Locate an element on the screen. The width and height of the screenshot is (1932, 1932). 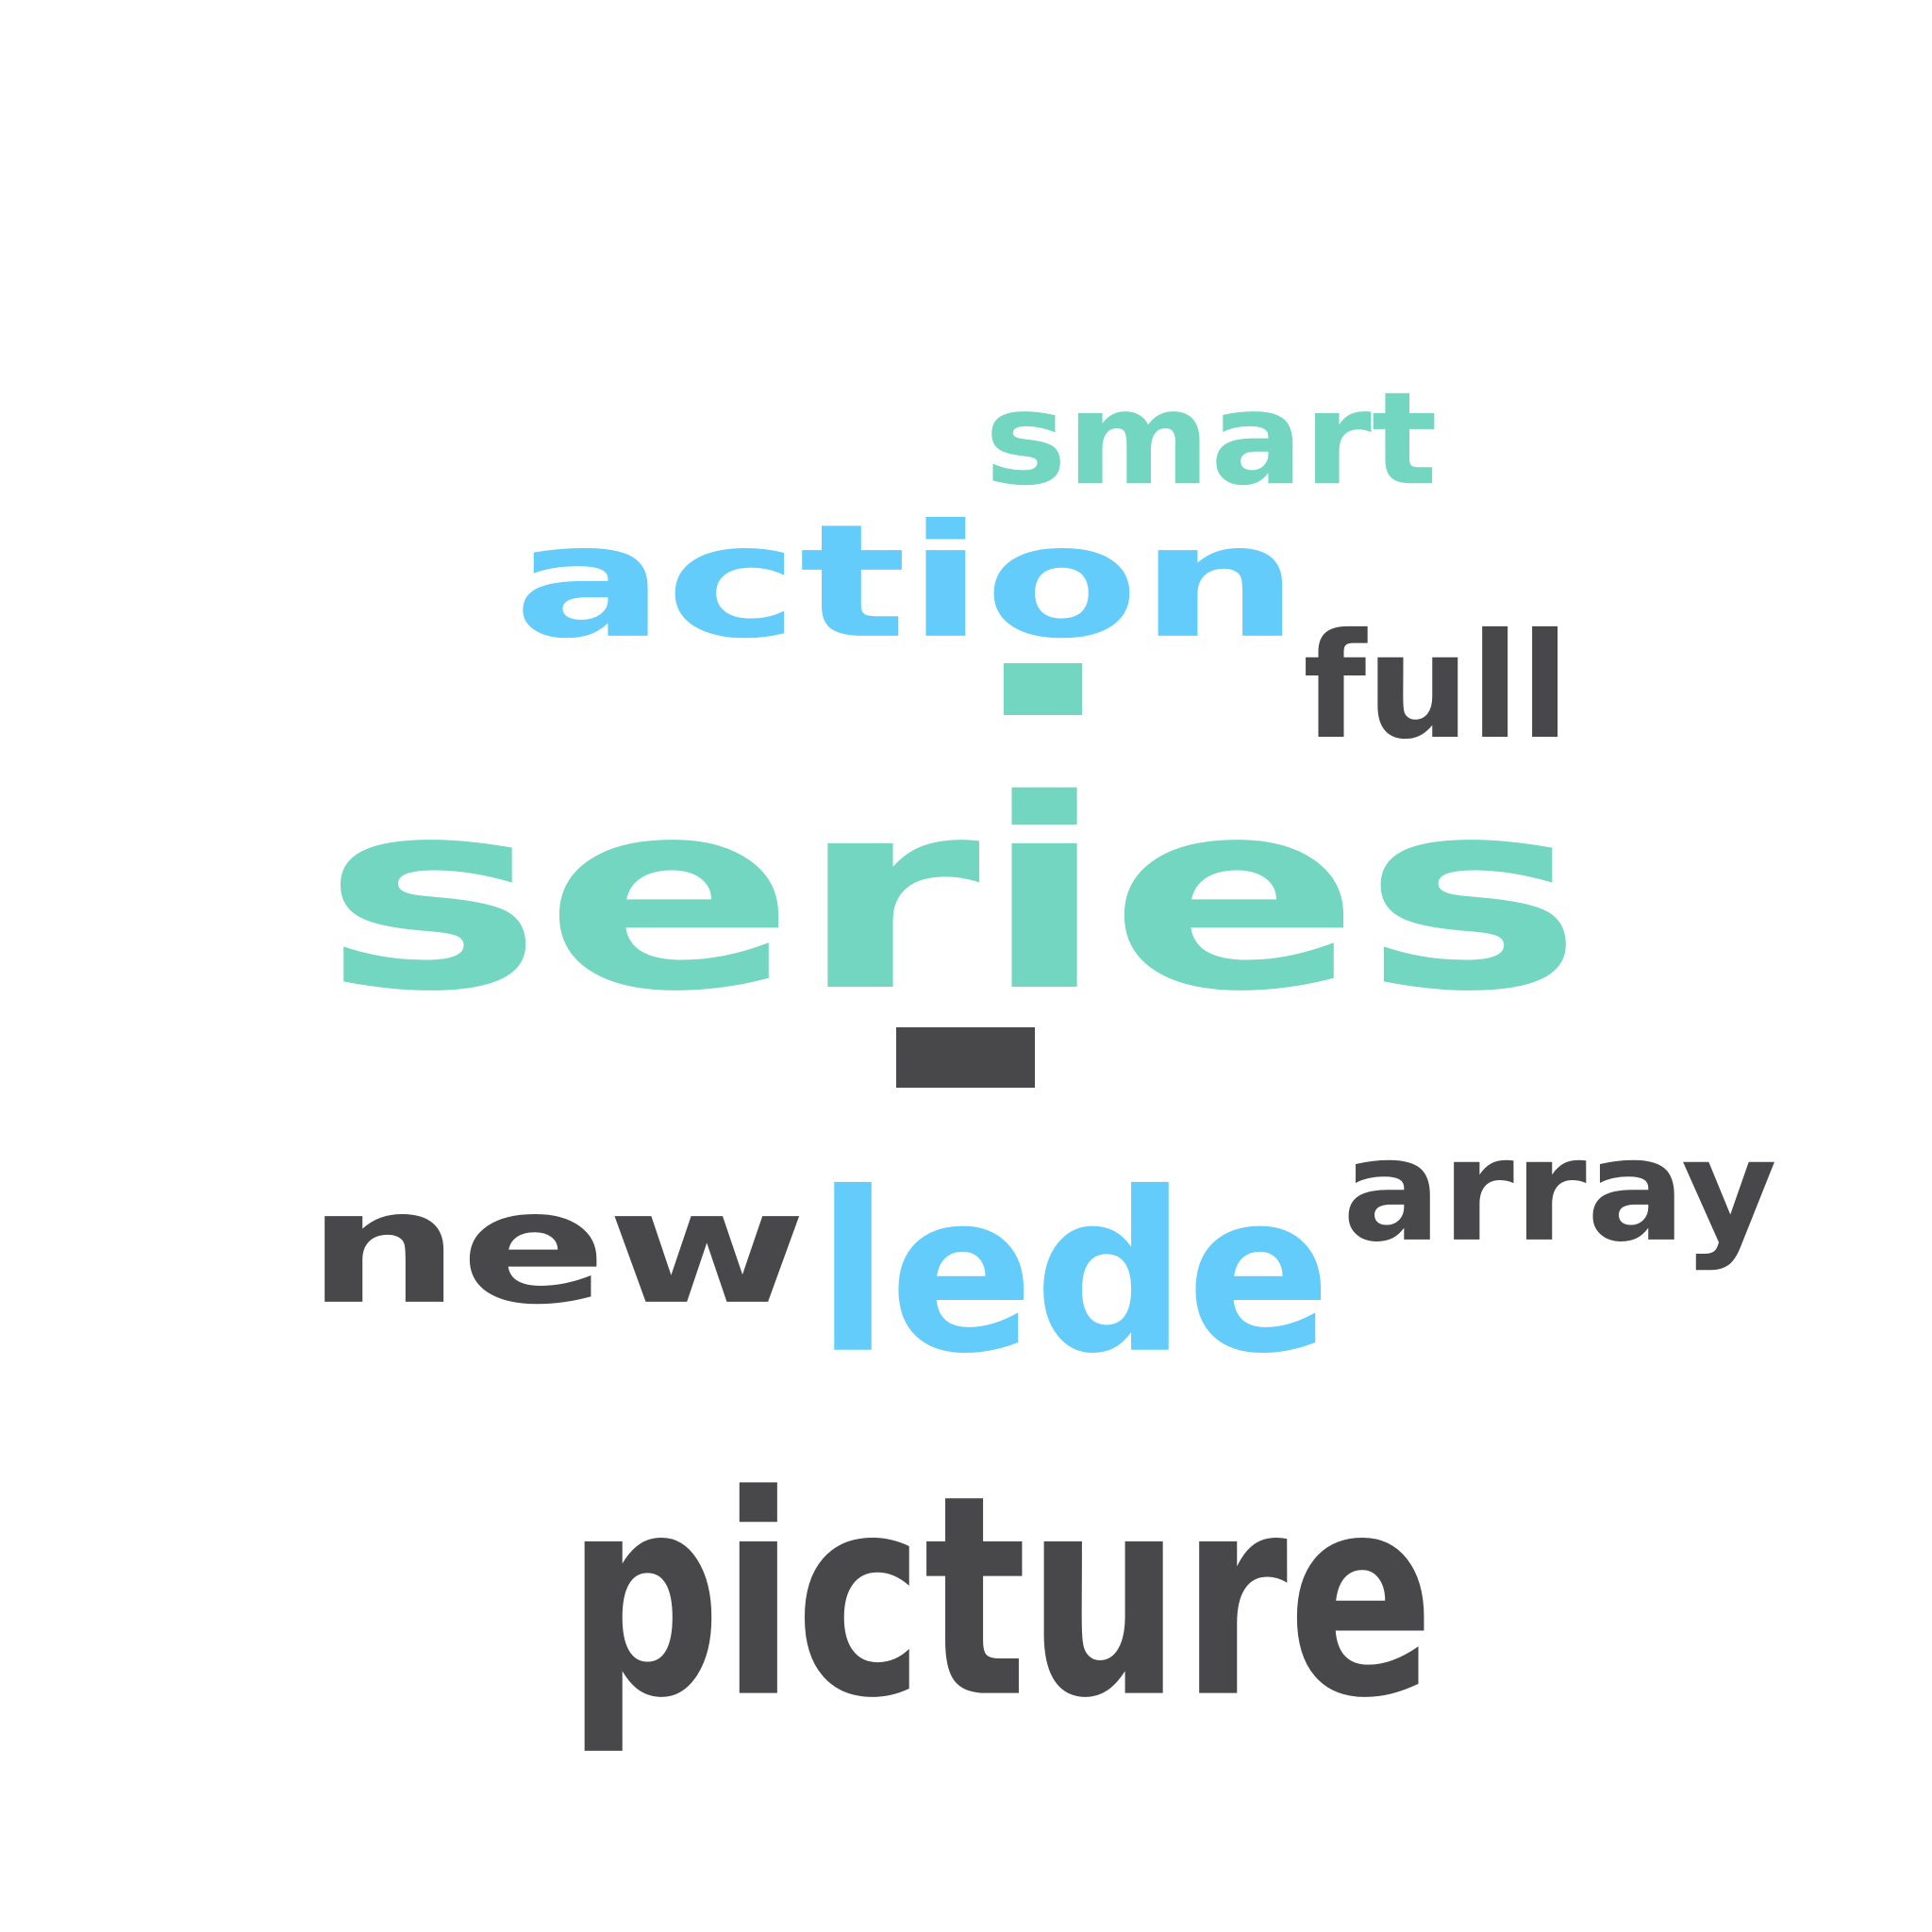
word-lede: lede is located at coordinates (1074, 1273).